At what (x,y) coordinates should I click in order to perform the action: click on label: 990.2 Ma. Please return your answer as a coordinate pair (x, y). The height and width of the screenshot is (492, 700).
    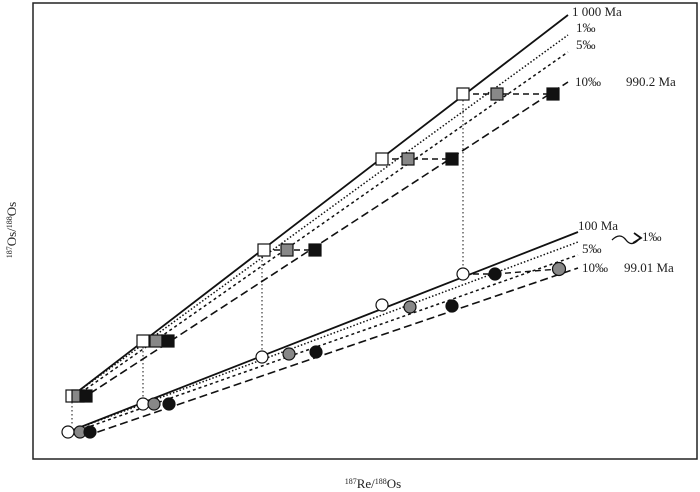
    Looking at the image, I should click on (651, 81).